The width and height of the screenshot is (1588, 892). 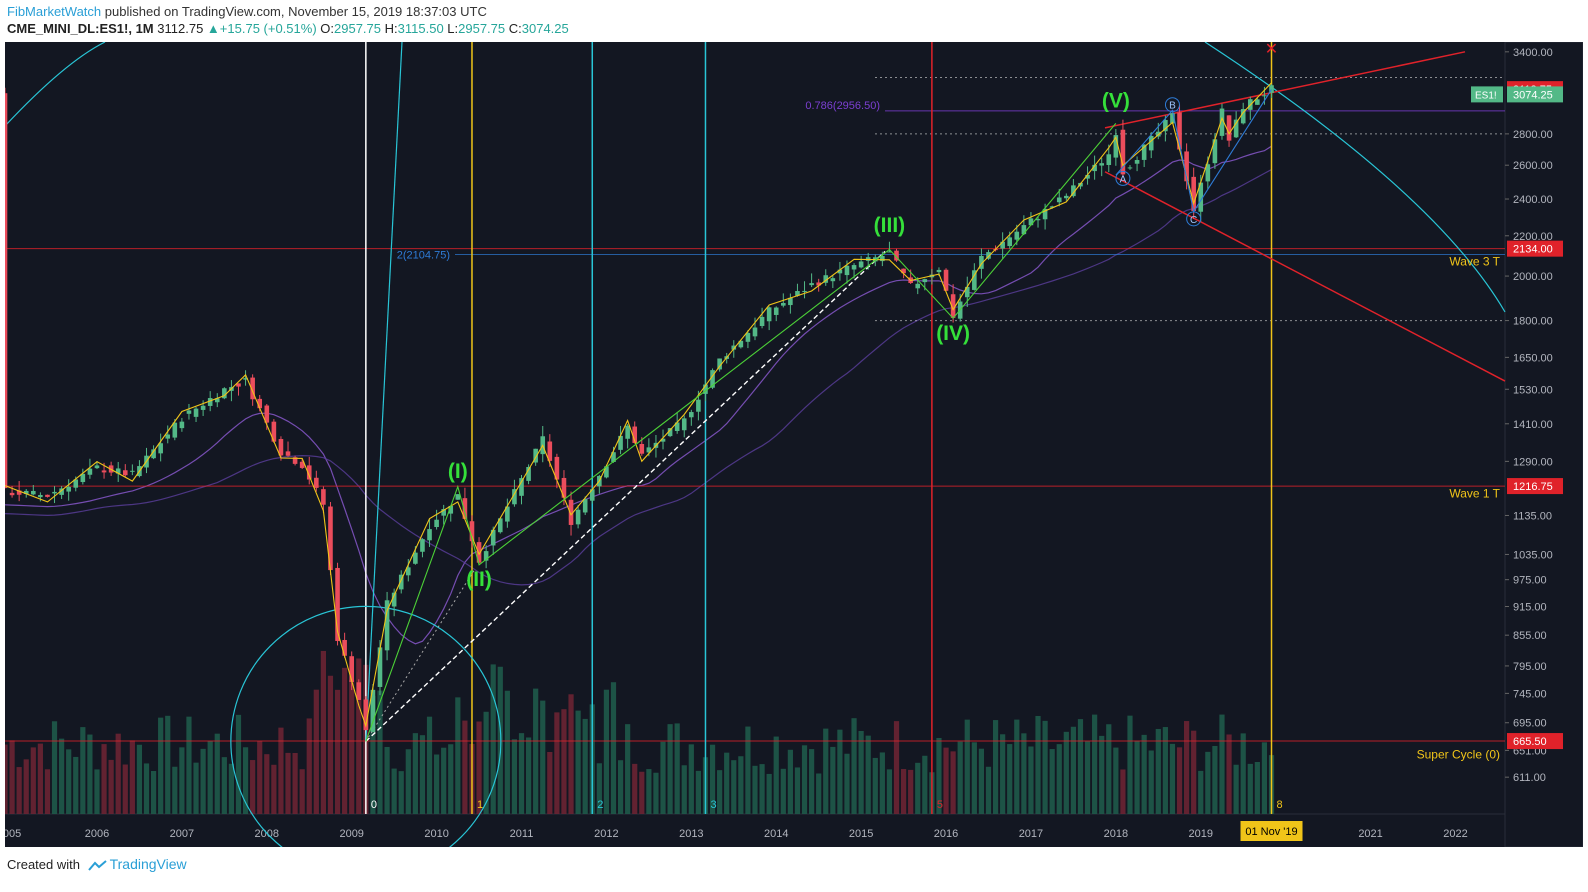 I want to click on abc-correction-path, so click(x=1193, y=151).